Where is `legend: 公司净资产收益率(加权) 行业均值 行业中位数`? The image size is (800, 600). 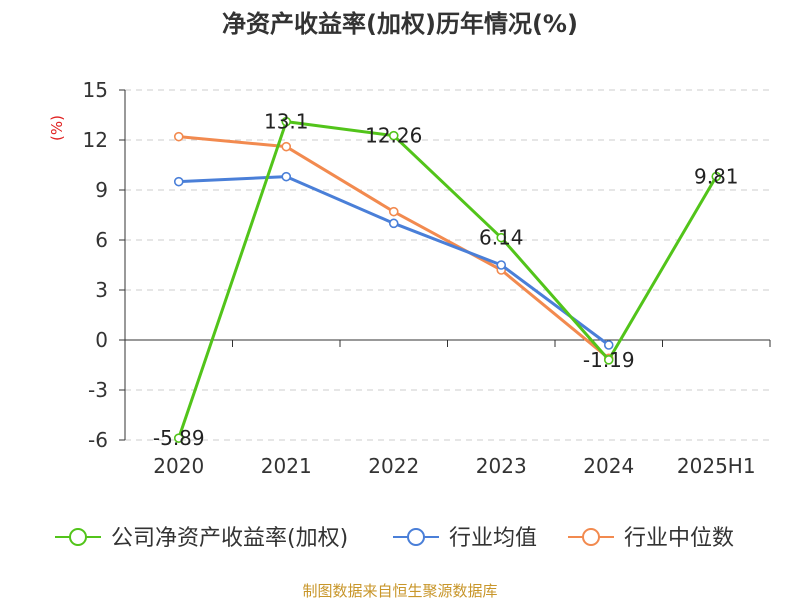 legend: 公司净资产收益率(加权) 行业均值 行业中位数 is located at coordinates (394, 538).